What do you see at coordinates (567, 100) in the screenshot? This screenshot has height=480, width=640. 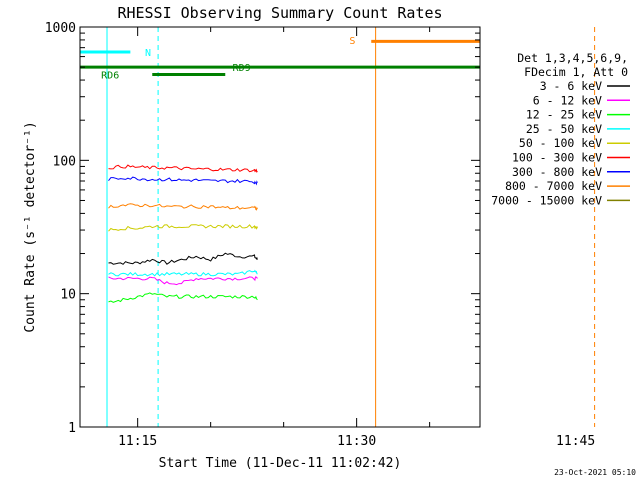 I see `legend-entry-label: 6 - 12 keV` at bounding box center [567, 100].